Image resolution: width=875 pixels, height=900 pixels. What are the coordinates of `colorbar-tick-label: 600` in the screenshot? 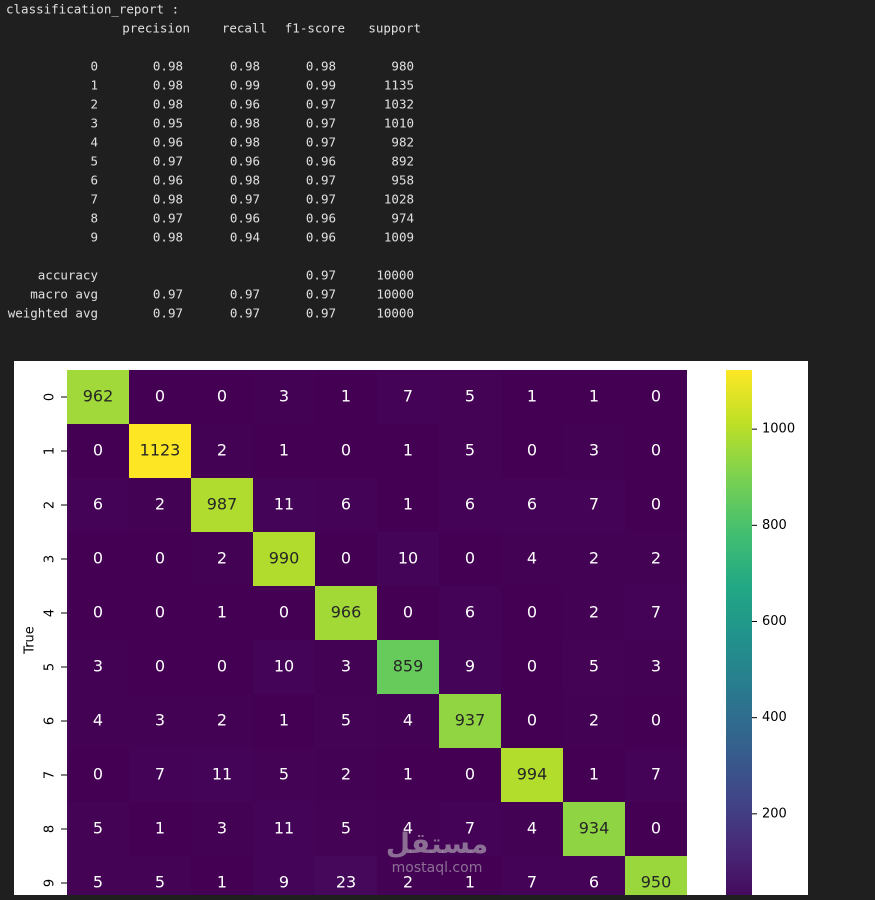 It's located at (774, 621).